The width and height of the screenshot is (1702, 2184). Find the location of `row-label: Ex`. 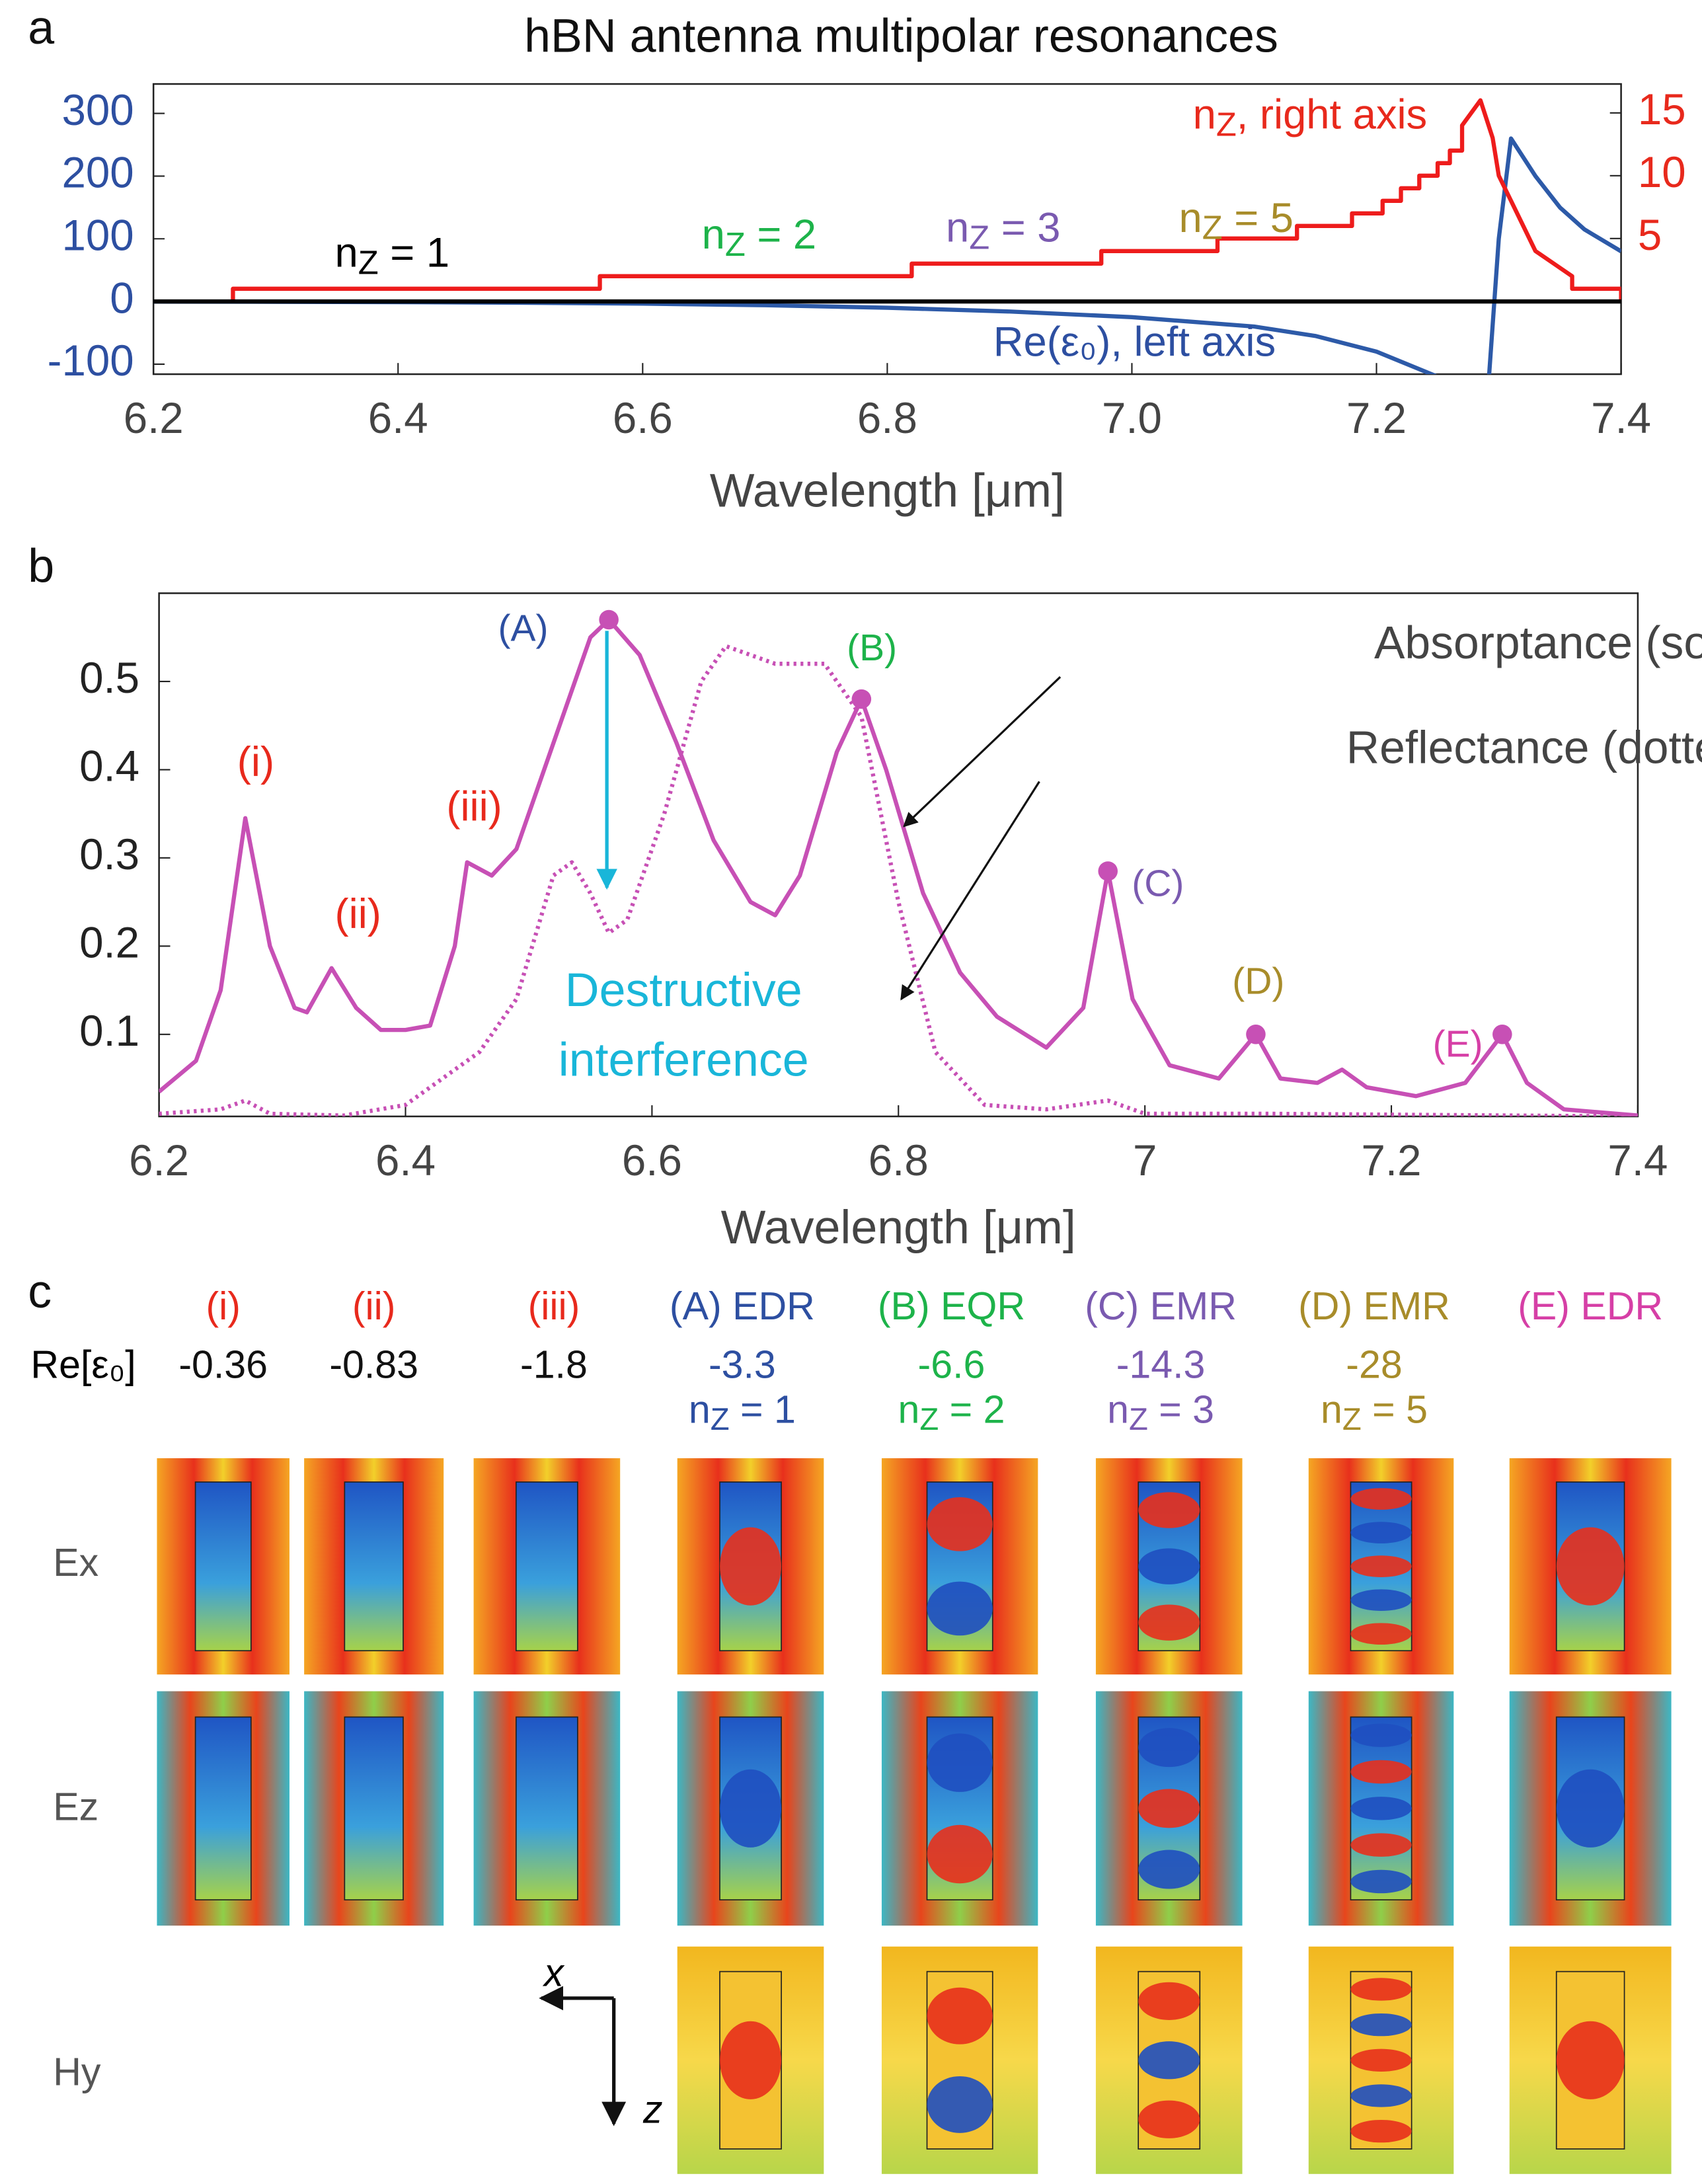

row-label: Ex is located at coordinates (75, 1562).